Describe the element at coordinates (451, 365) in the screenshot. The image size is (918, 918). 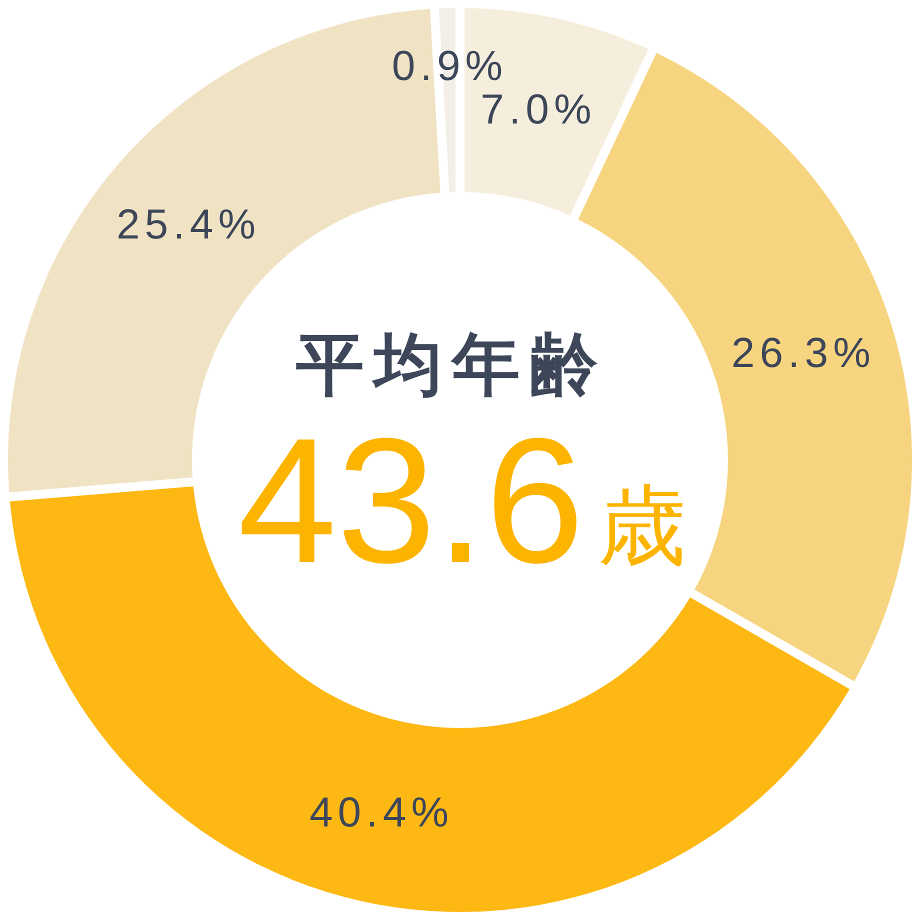
I see `text: 平均年齢` at that location.